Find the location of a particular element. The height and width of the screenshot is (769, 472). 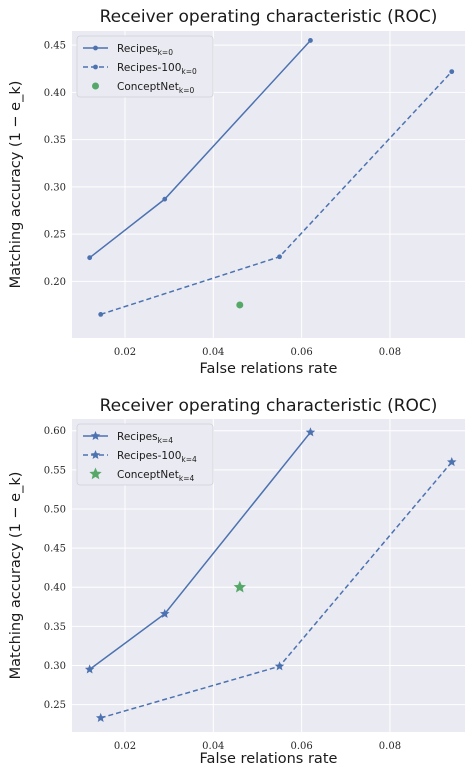

legend-label: Recipes-100k=0 is located at coordinates (157, 69).